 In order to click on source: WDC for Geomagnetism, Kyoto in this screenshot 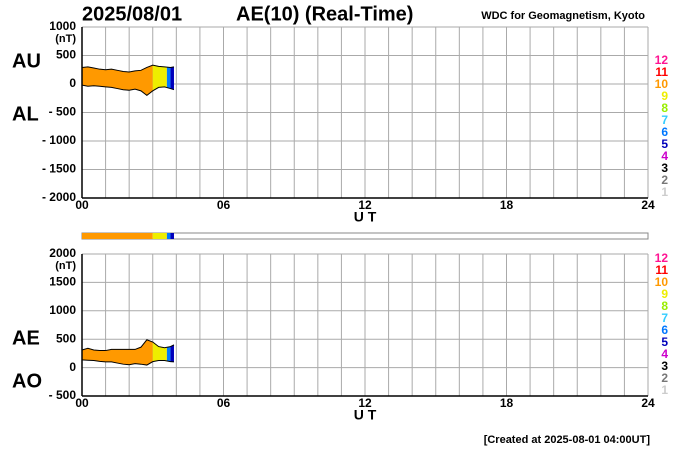, I will do `click(563, 16)`.